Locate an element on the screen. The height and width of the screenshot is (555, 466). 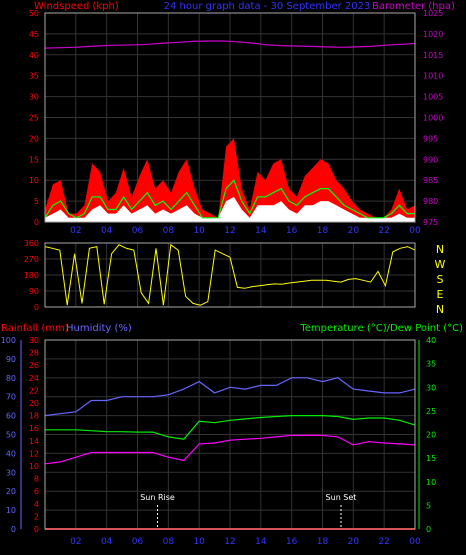
temperature-series is located at coordinates (230, 427).